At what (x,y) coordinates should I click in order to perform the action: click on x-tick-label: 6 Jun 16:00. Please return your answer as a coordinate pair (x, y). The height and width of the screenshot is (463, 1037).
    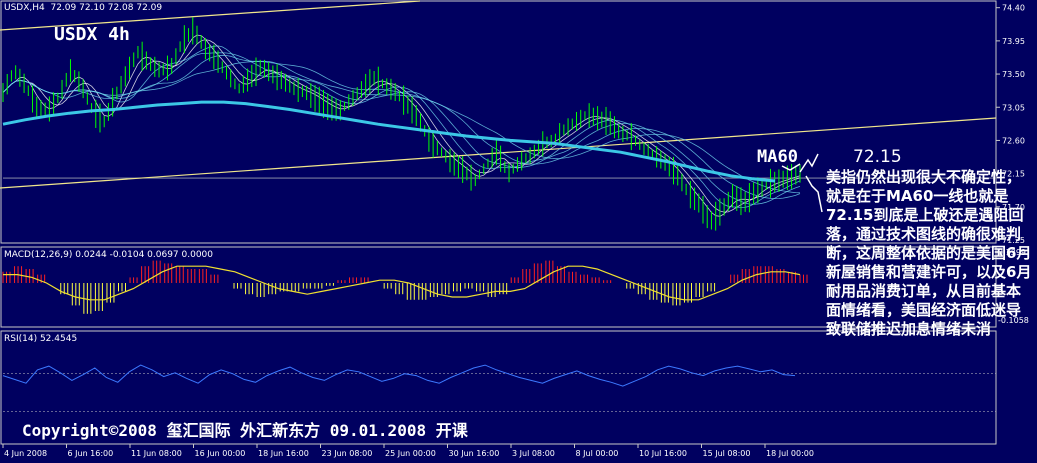
    Looking at the image, I should click on (91, 453).